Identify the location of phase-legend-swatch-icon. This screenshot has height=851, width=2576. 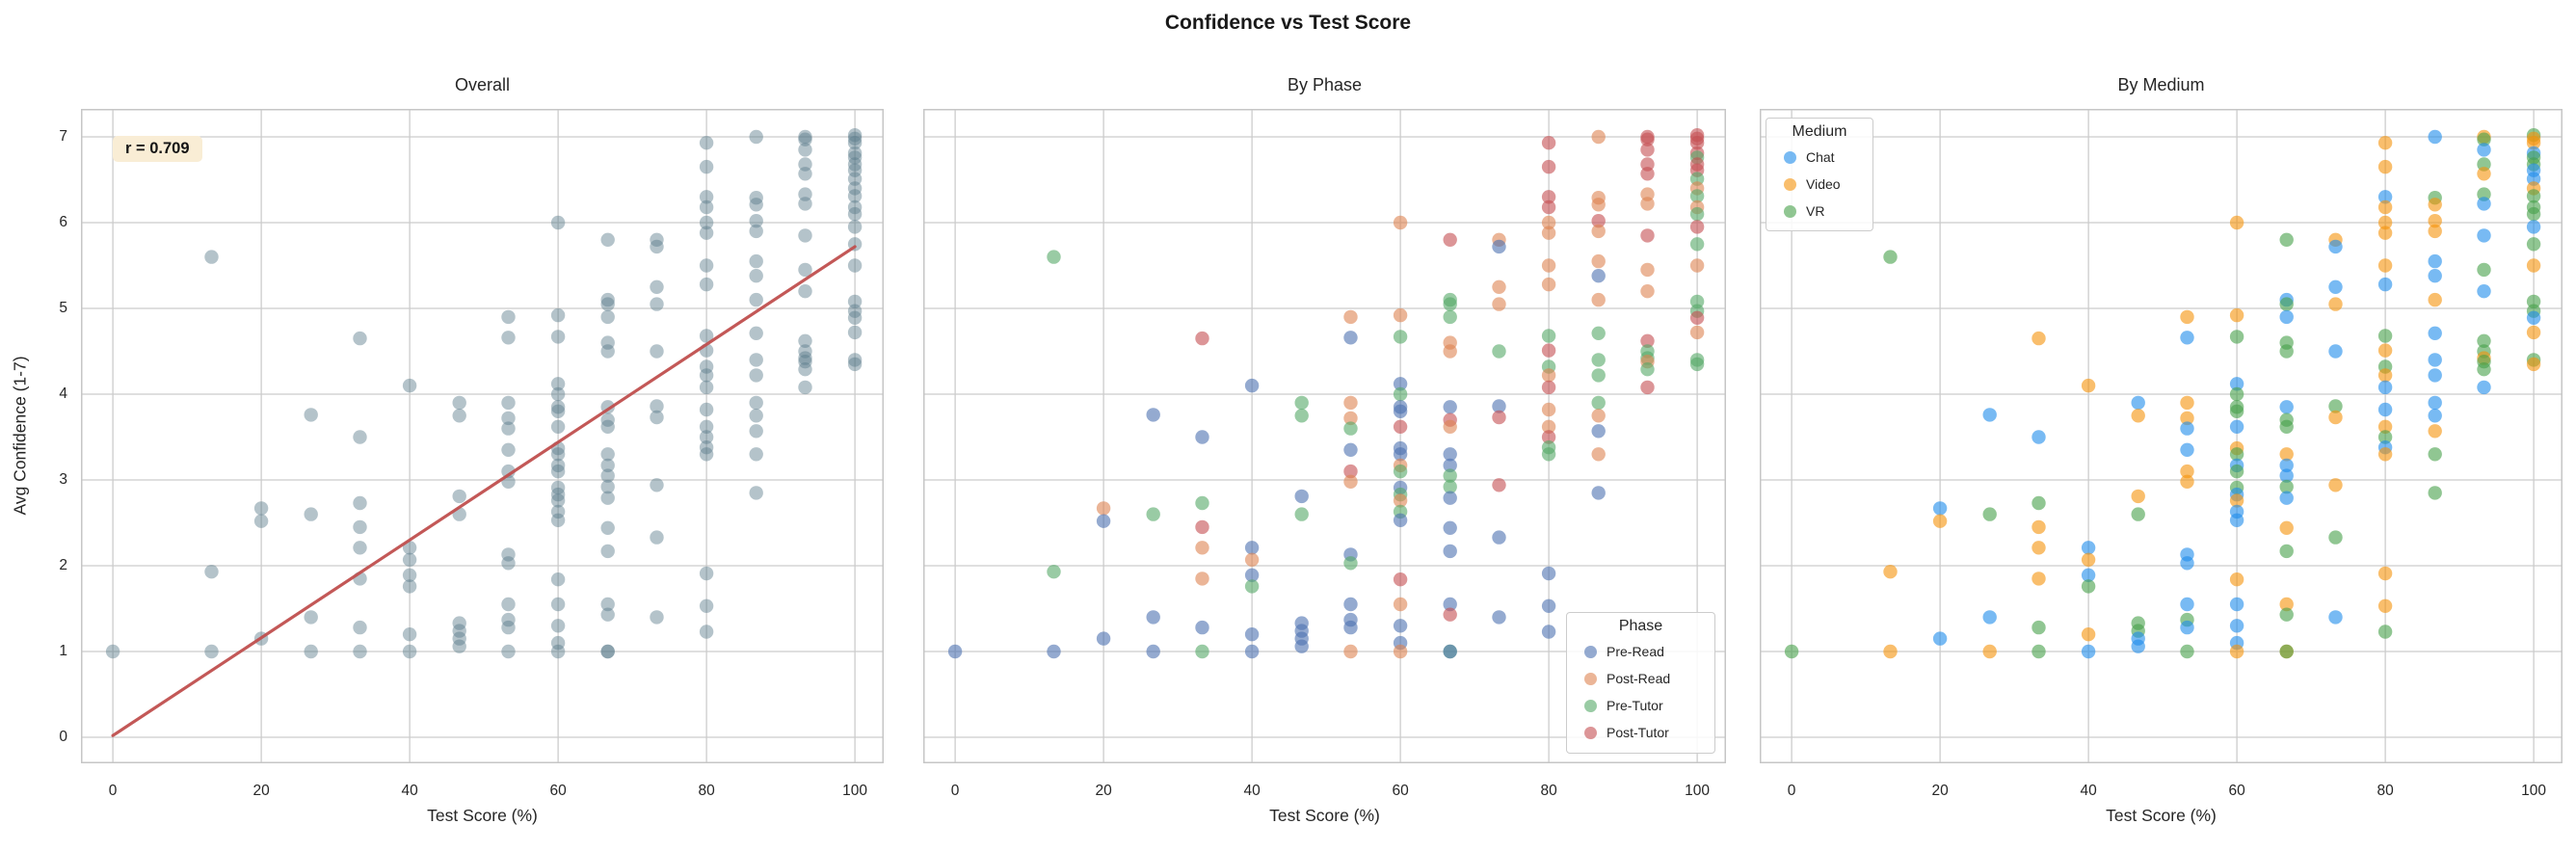
(1590, 733).